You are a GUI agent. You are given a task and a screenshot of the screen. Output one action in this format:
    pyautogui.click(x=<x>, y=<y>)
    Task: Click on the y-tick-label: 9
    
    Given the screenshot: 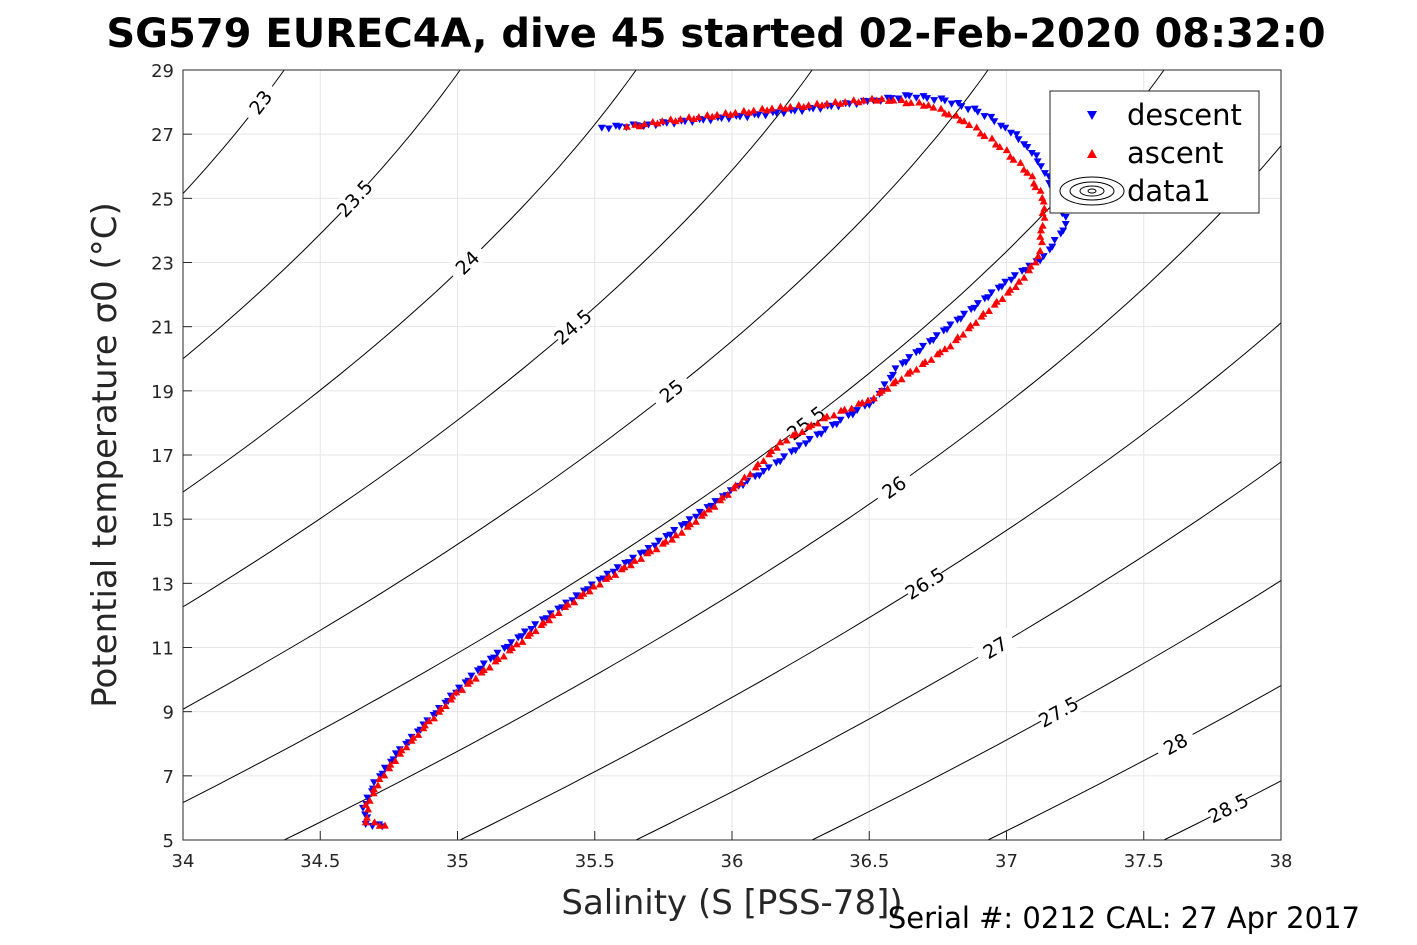 What is the action you would take?
    pyautogui.click(x=168, y=713)
    